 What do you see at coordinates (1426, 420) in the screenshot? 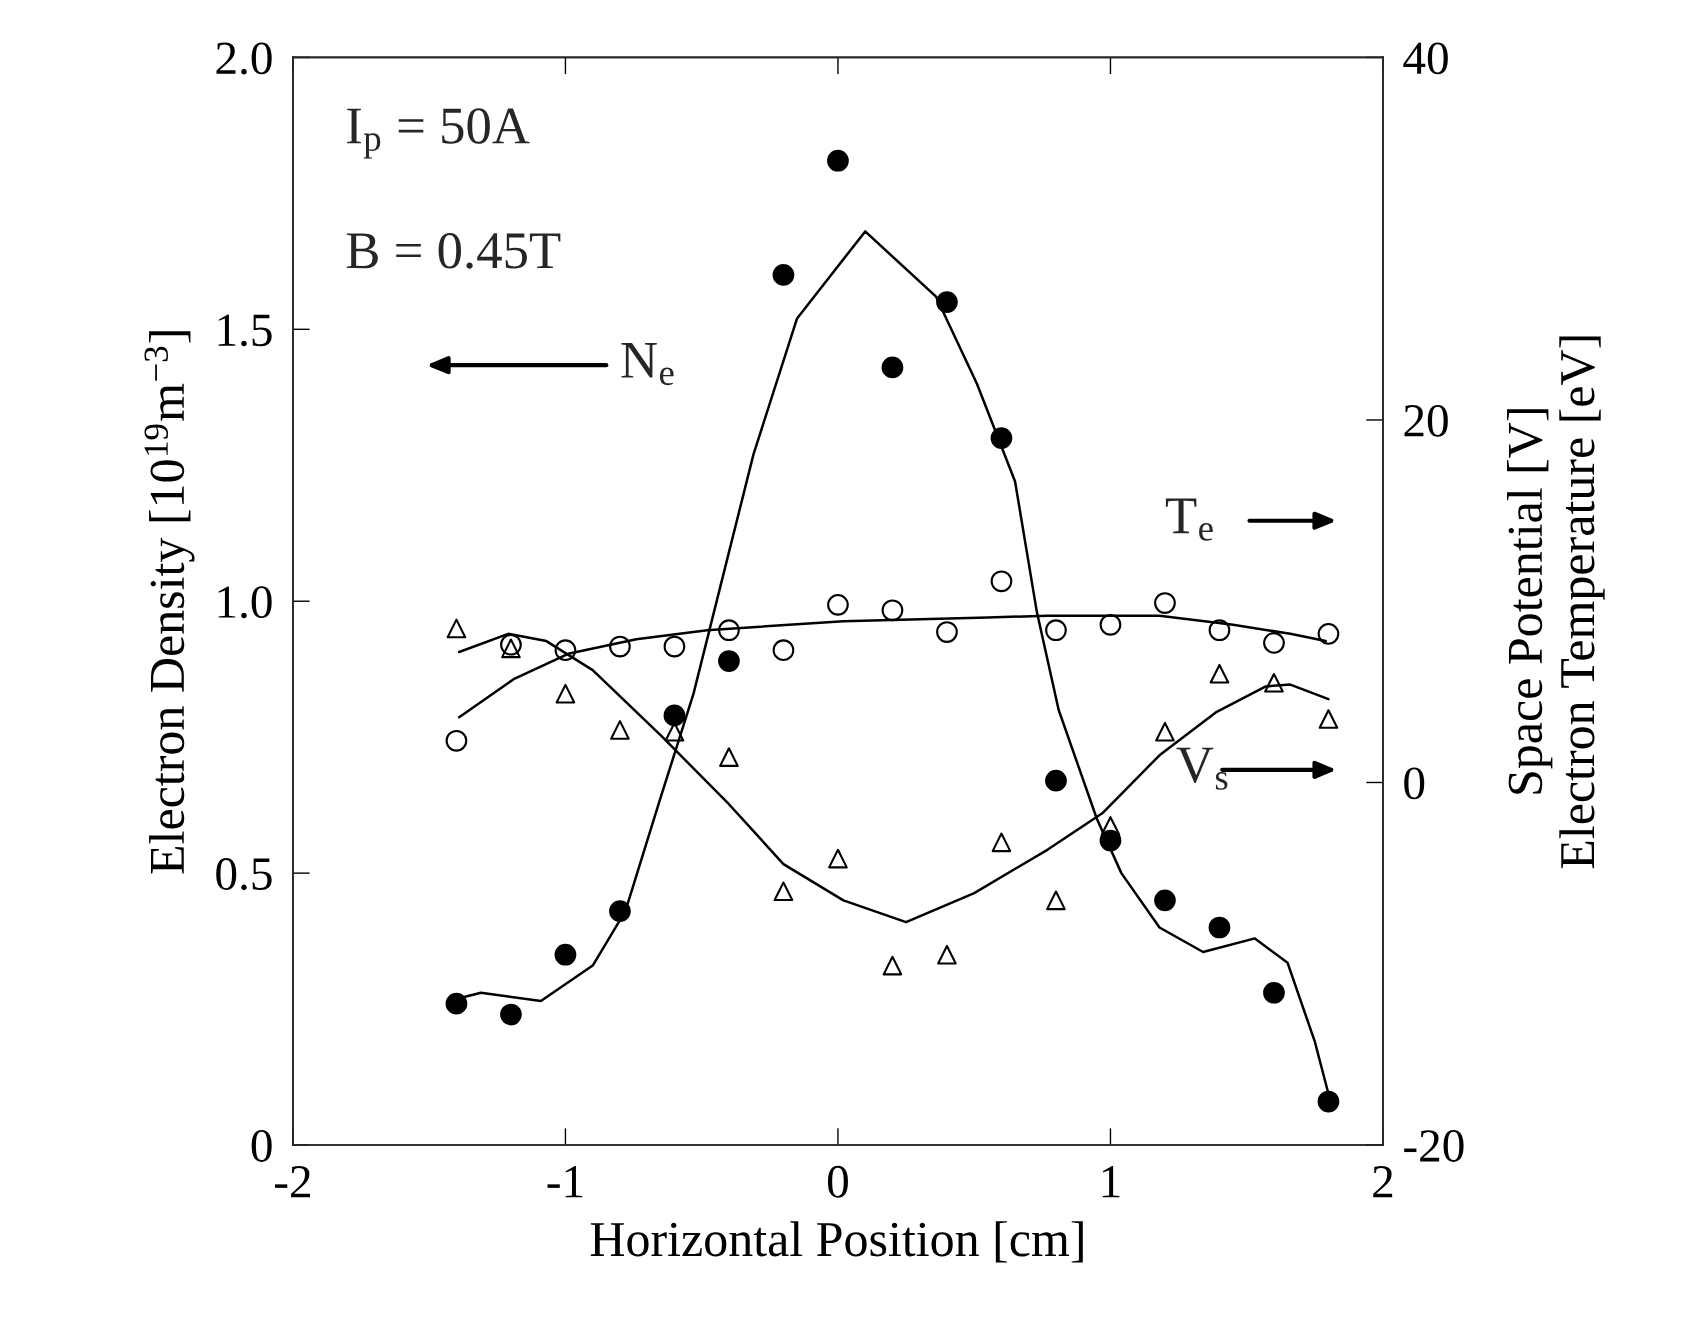
I see `y2-tick-label: 20` at bounding box center [1426, 420].